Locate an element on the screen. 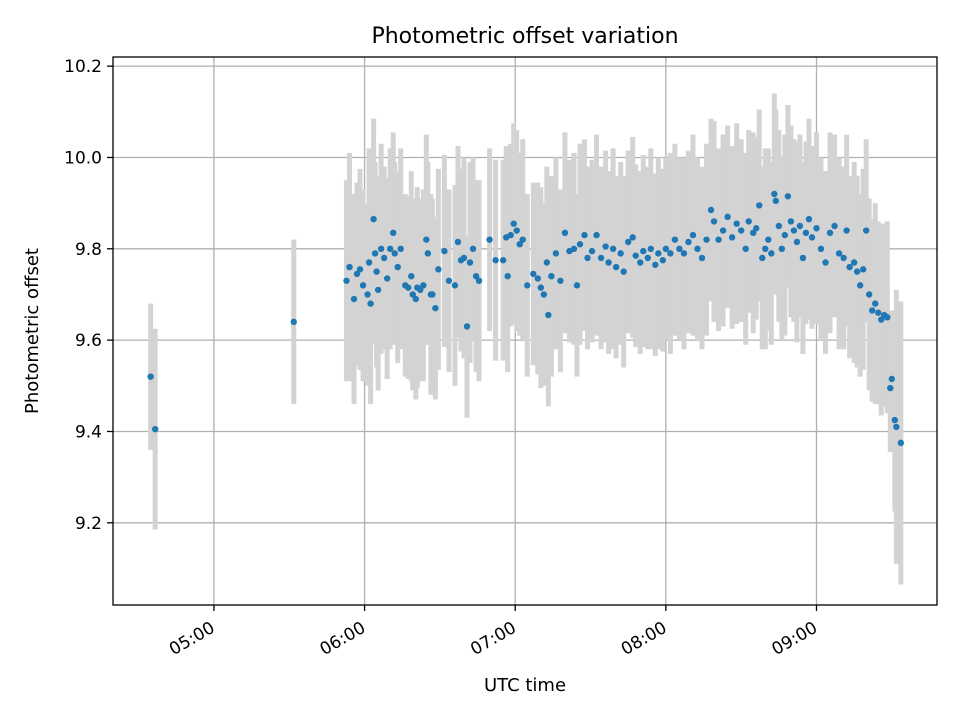 The width and height of the screenshot is (960, 720). y-tick-label: 9.2 is located at coordinates (88, 524).